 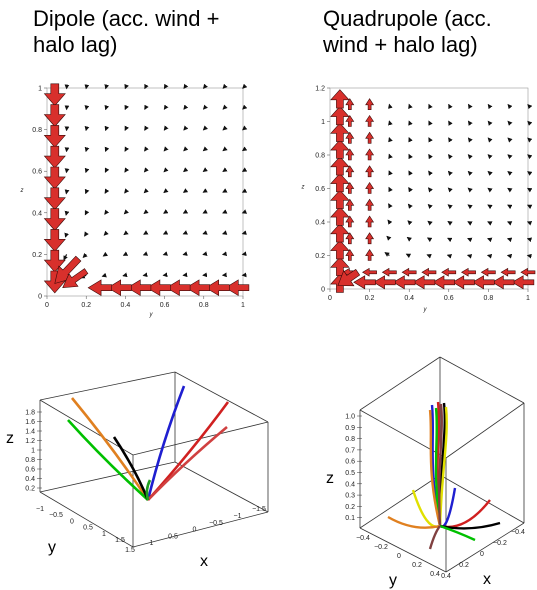 What do you see at coordinates (518, 532) in the screenshot?
I see `x-tick-label: −0.4` at bounding box center [518, 532].